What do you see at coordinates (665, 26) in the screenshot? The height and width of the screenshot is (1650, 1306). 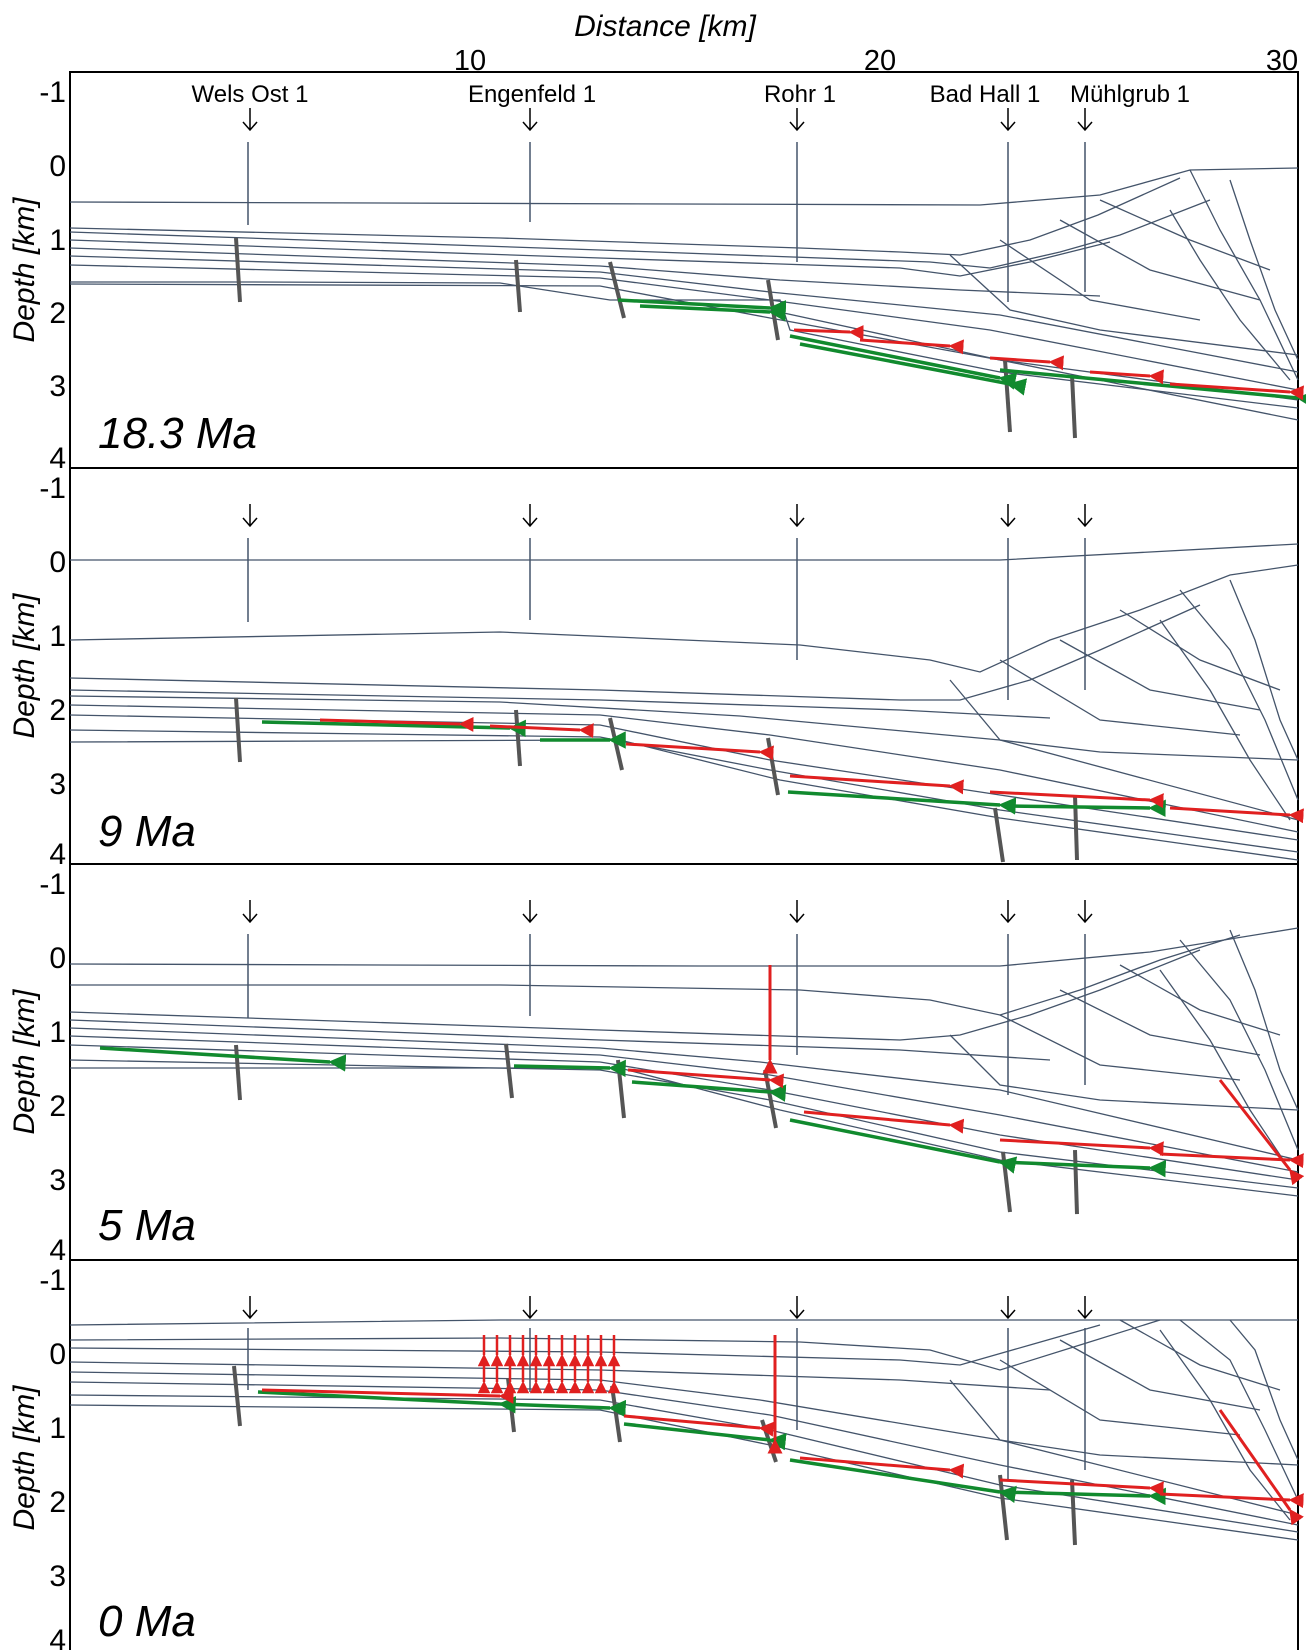 I see `x-axis-title: Distance [km]` at bounding box center [665, 26].